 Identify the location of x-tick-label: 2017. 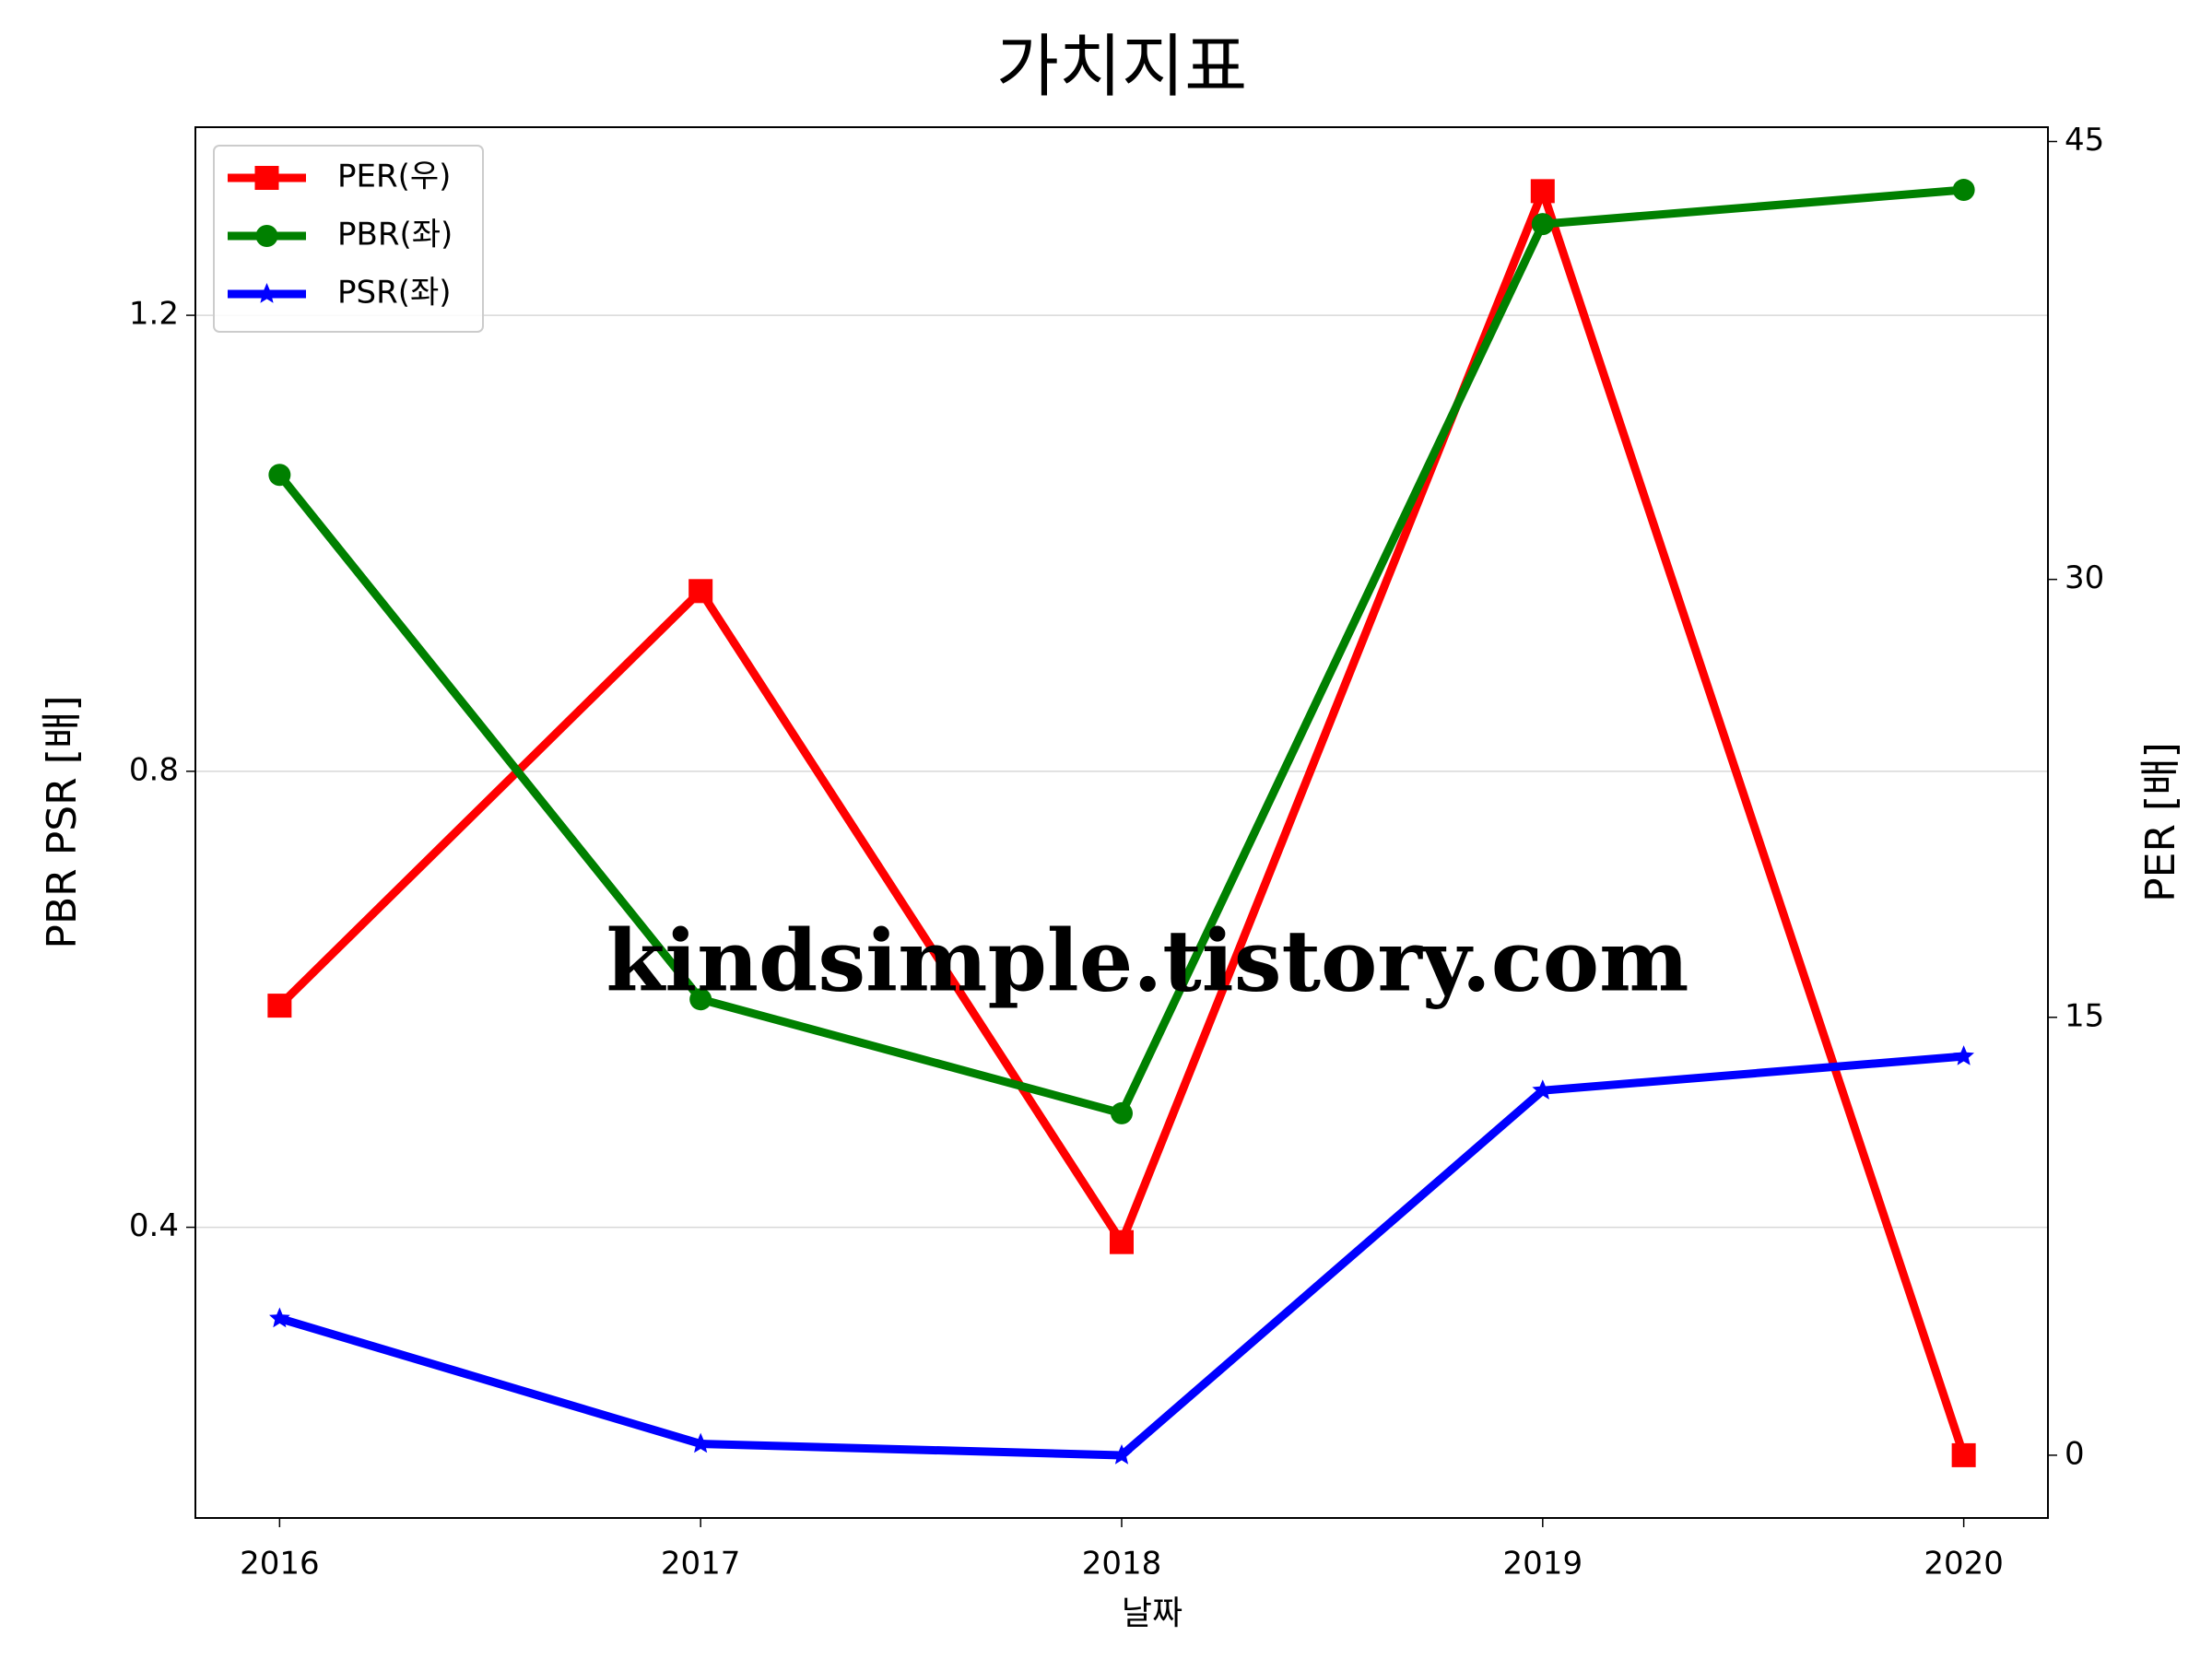
(701, 1564).